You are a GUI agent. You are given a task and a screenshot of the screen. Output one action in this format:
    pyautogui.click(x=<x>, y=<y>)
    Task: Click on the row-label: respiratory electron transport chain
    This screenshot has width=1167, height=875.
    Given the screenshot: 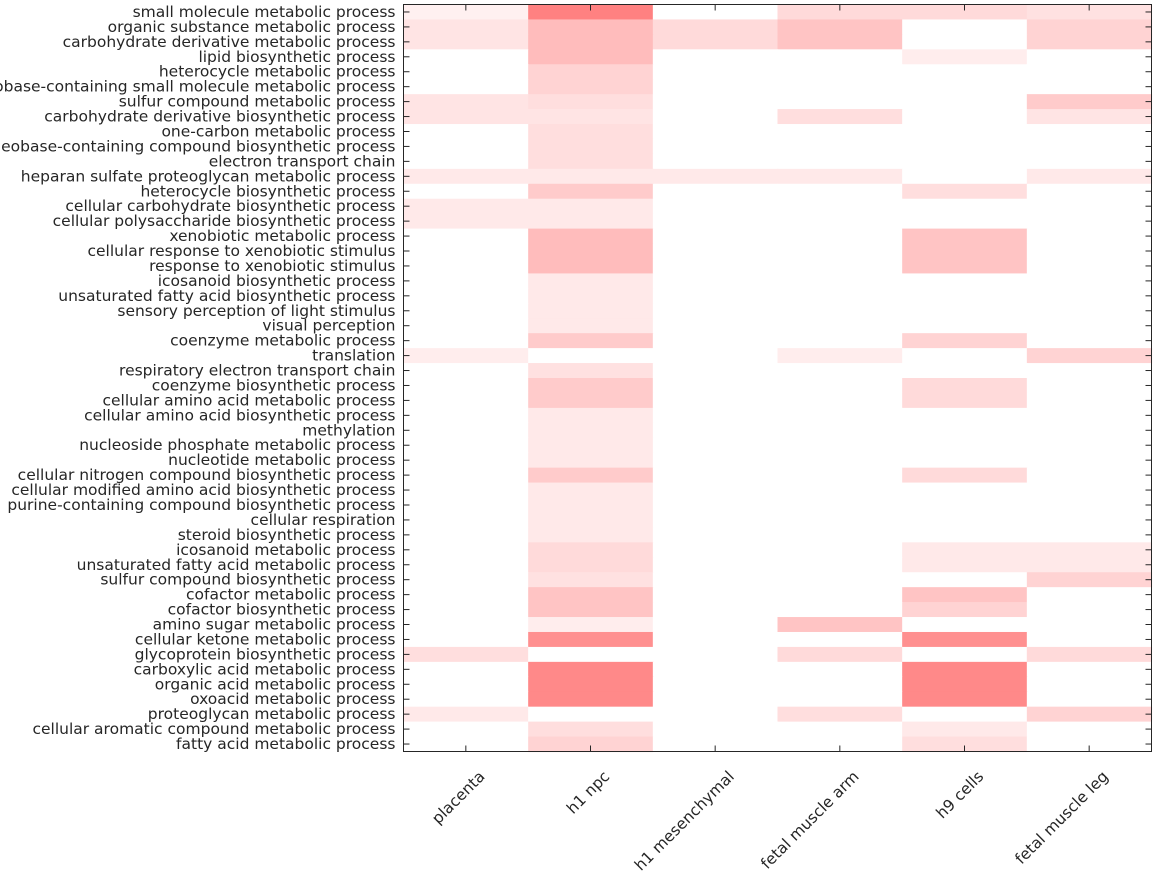 What is the action you would take?
    pyautogui.click(x=257, y=371)
    